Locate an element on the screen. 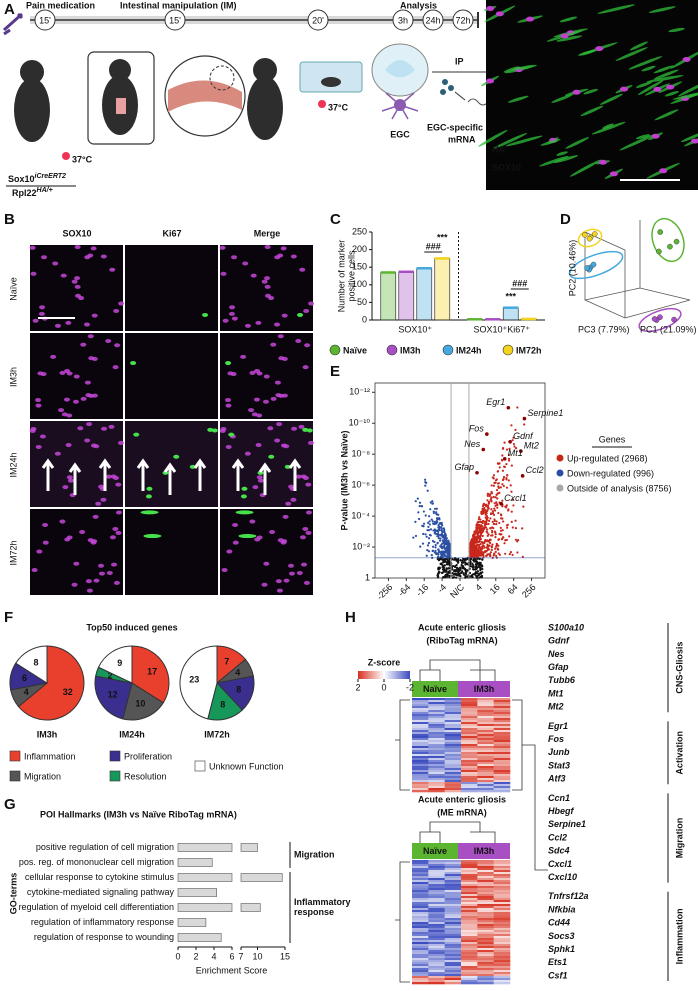 The width and height of the screenshot is (698, 991). pie-label: IM72h is located at coordinates (217, 734).